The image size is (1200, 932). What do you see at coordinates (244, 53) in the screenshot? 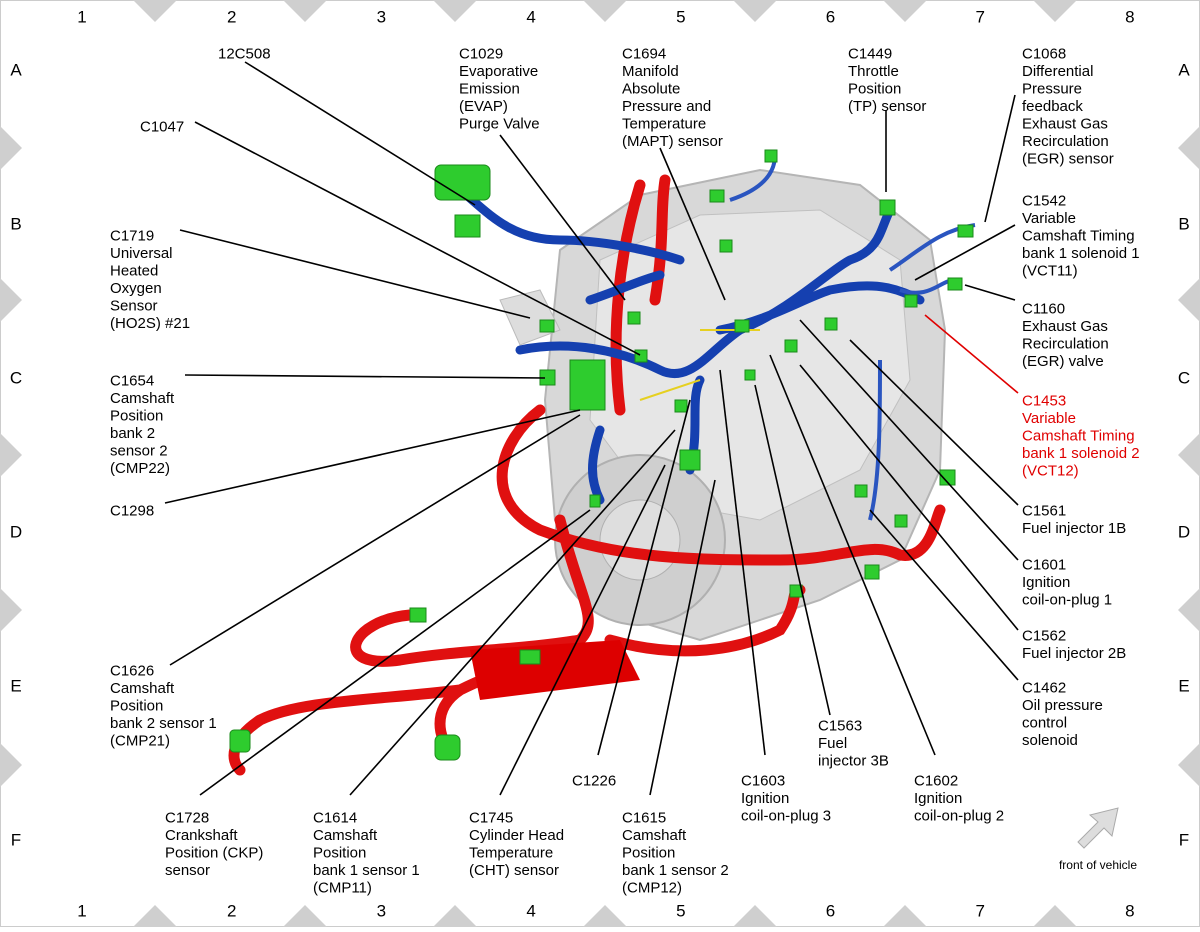
I see `callout: 12C508` at bounding box center [244, 53].